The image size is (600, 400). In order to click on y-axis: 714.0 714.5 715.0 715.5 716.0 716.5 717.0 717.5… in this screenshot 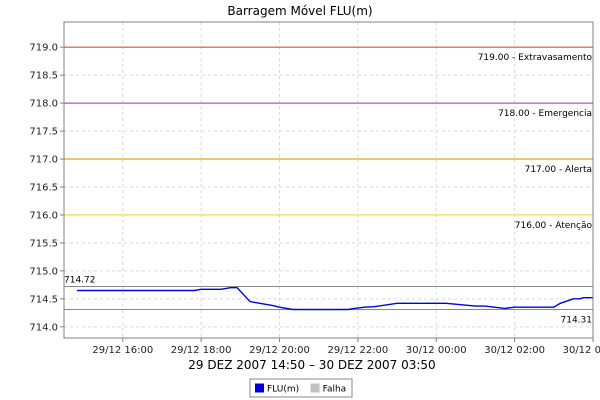, I will do `click(46, 188)`.